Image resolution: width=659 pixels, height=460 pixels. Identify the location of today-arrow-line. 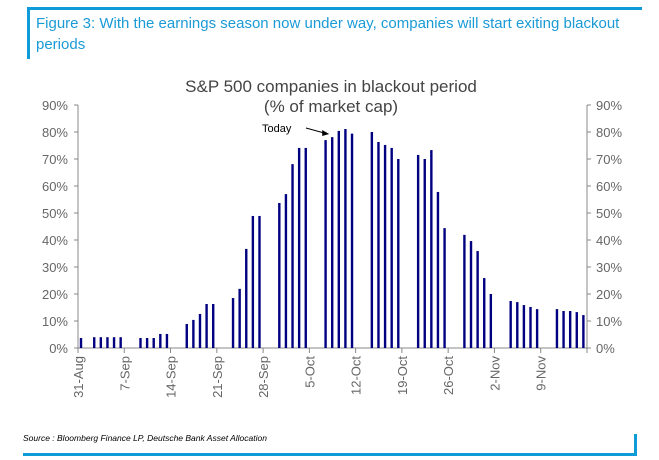
(315, 130).